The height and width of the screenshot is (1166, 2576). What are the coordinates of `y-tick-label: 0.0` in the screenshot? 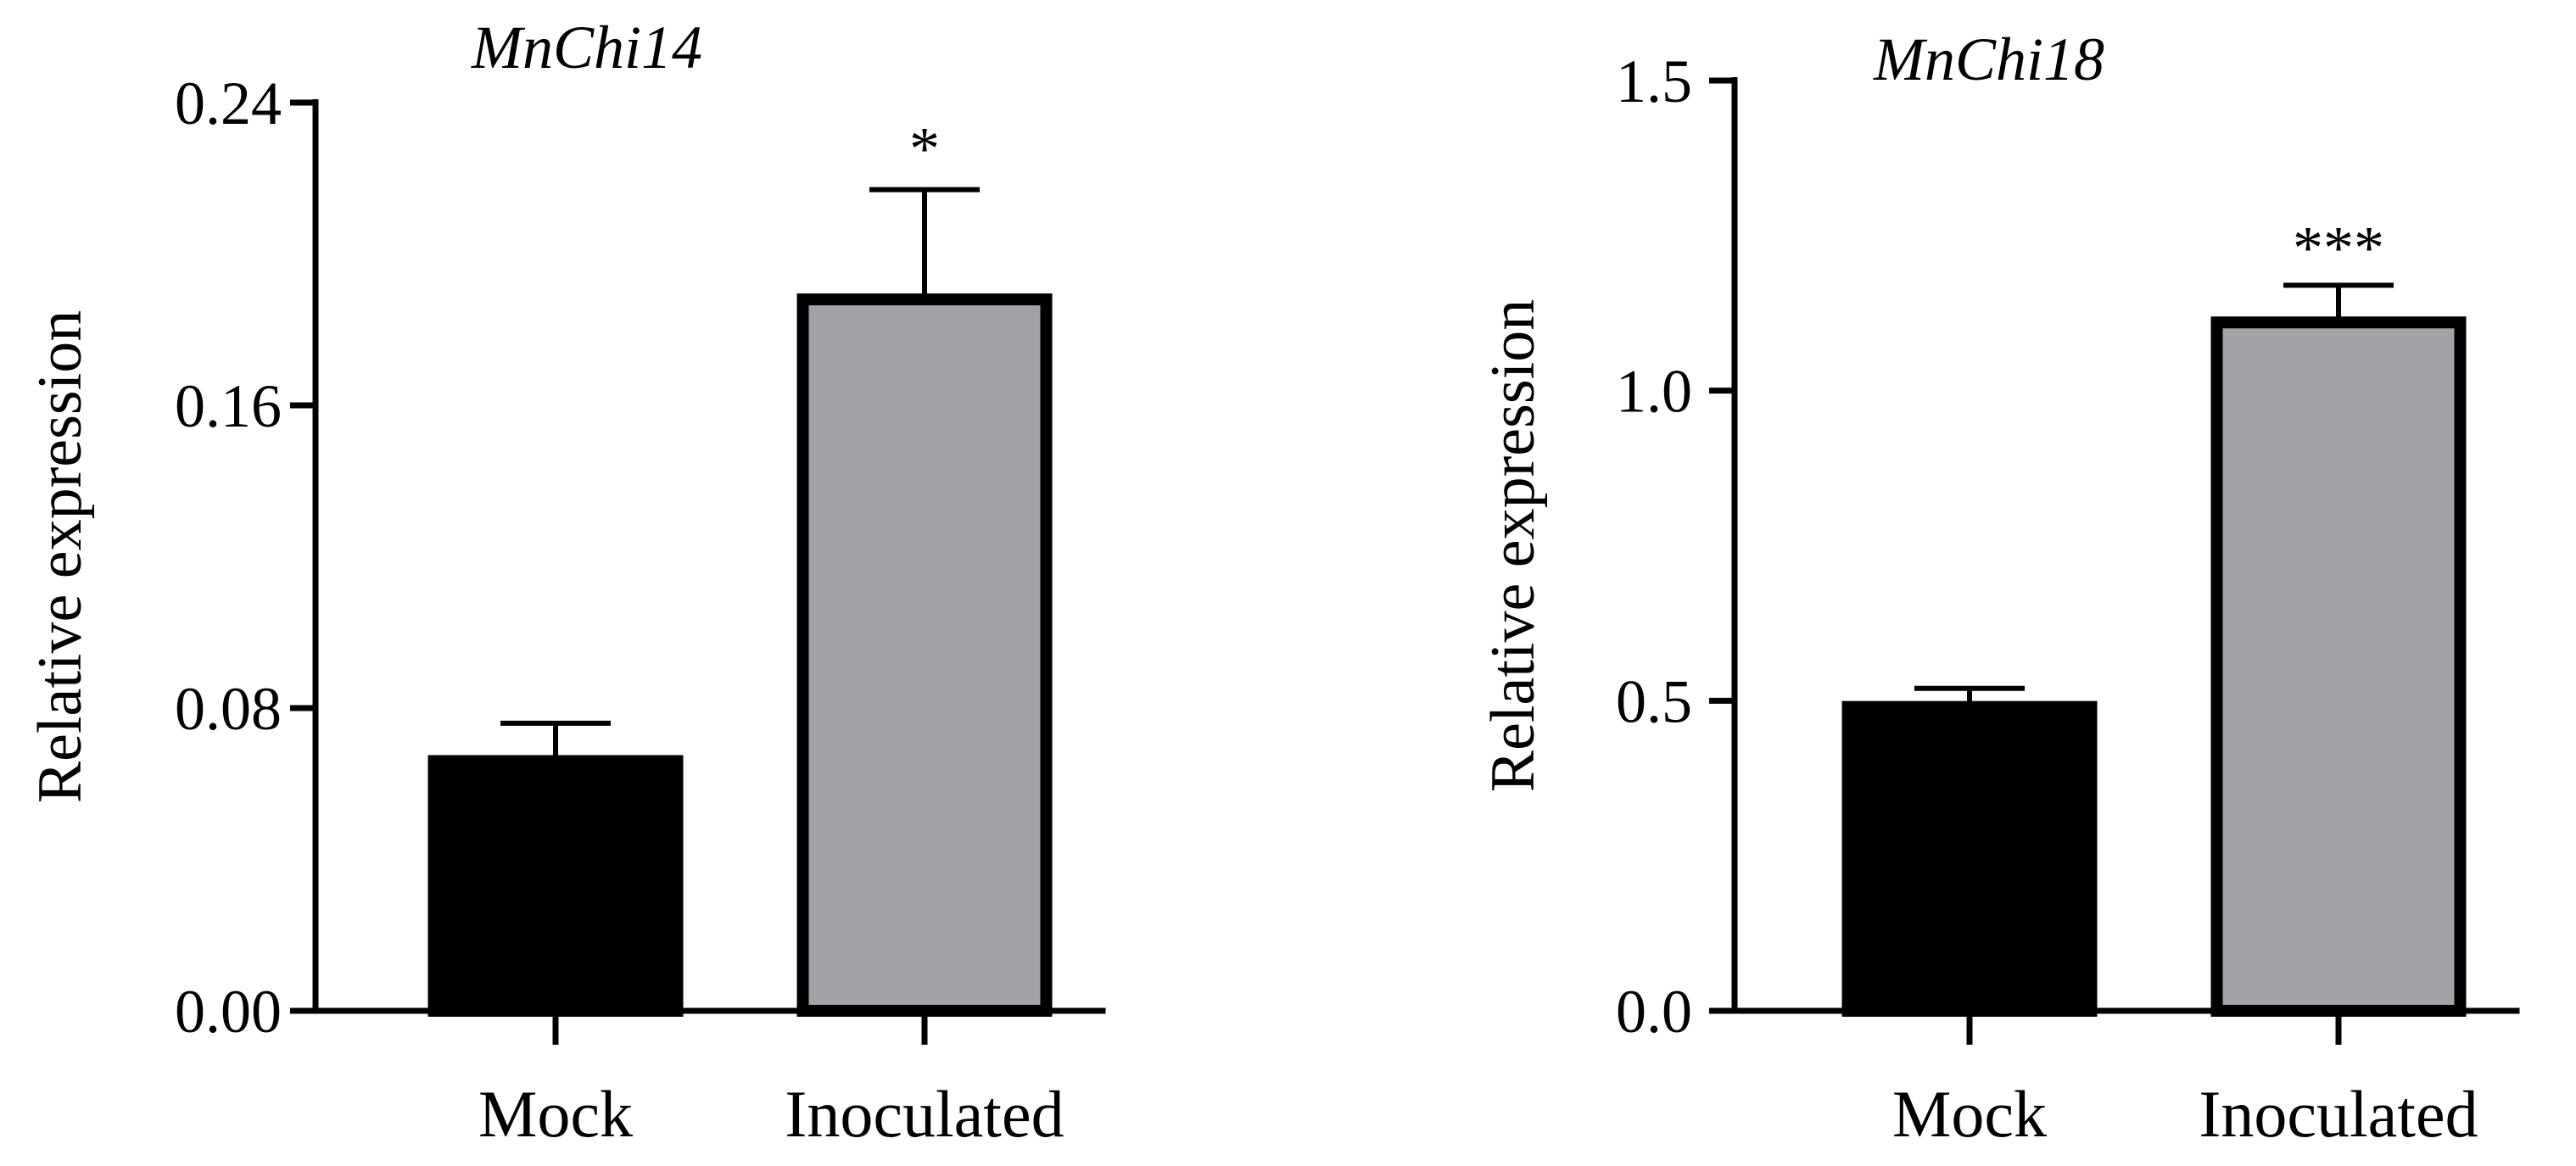 It's located at (1654, 1012).